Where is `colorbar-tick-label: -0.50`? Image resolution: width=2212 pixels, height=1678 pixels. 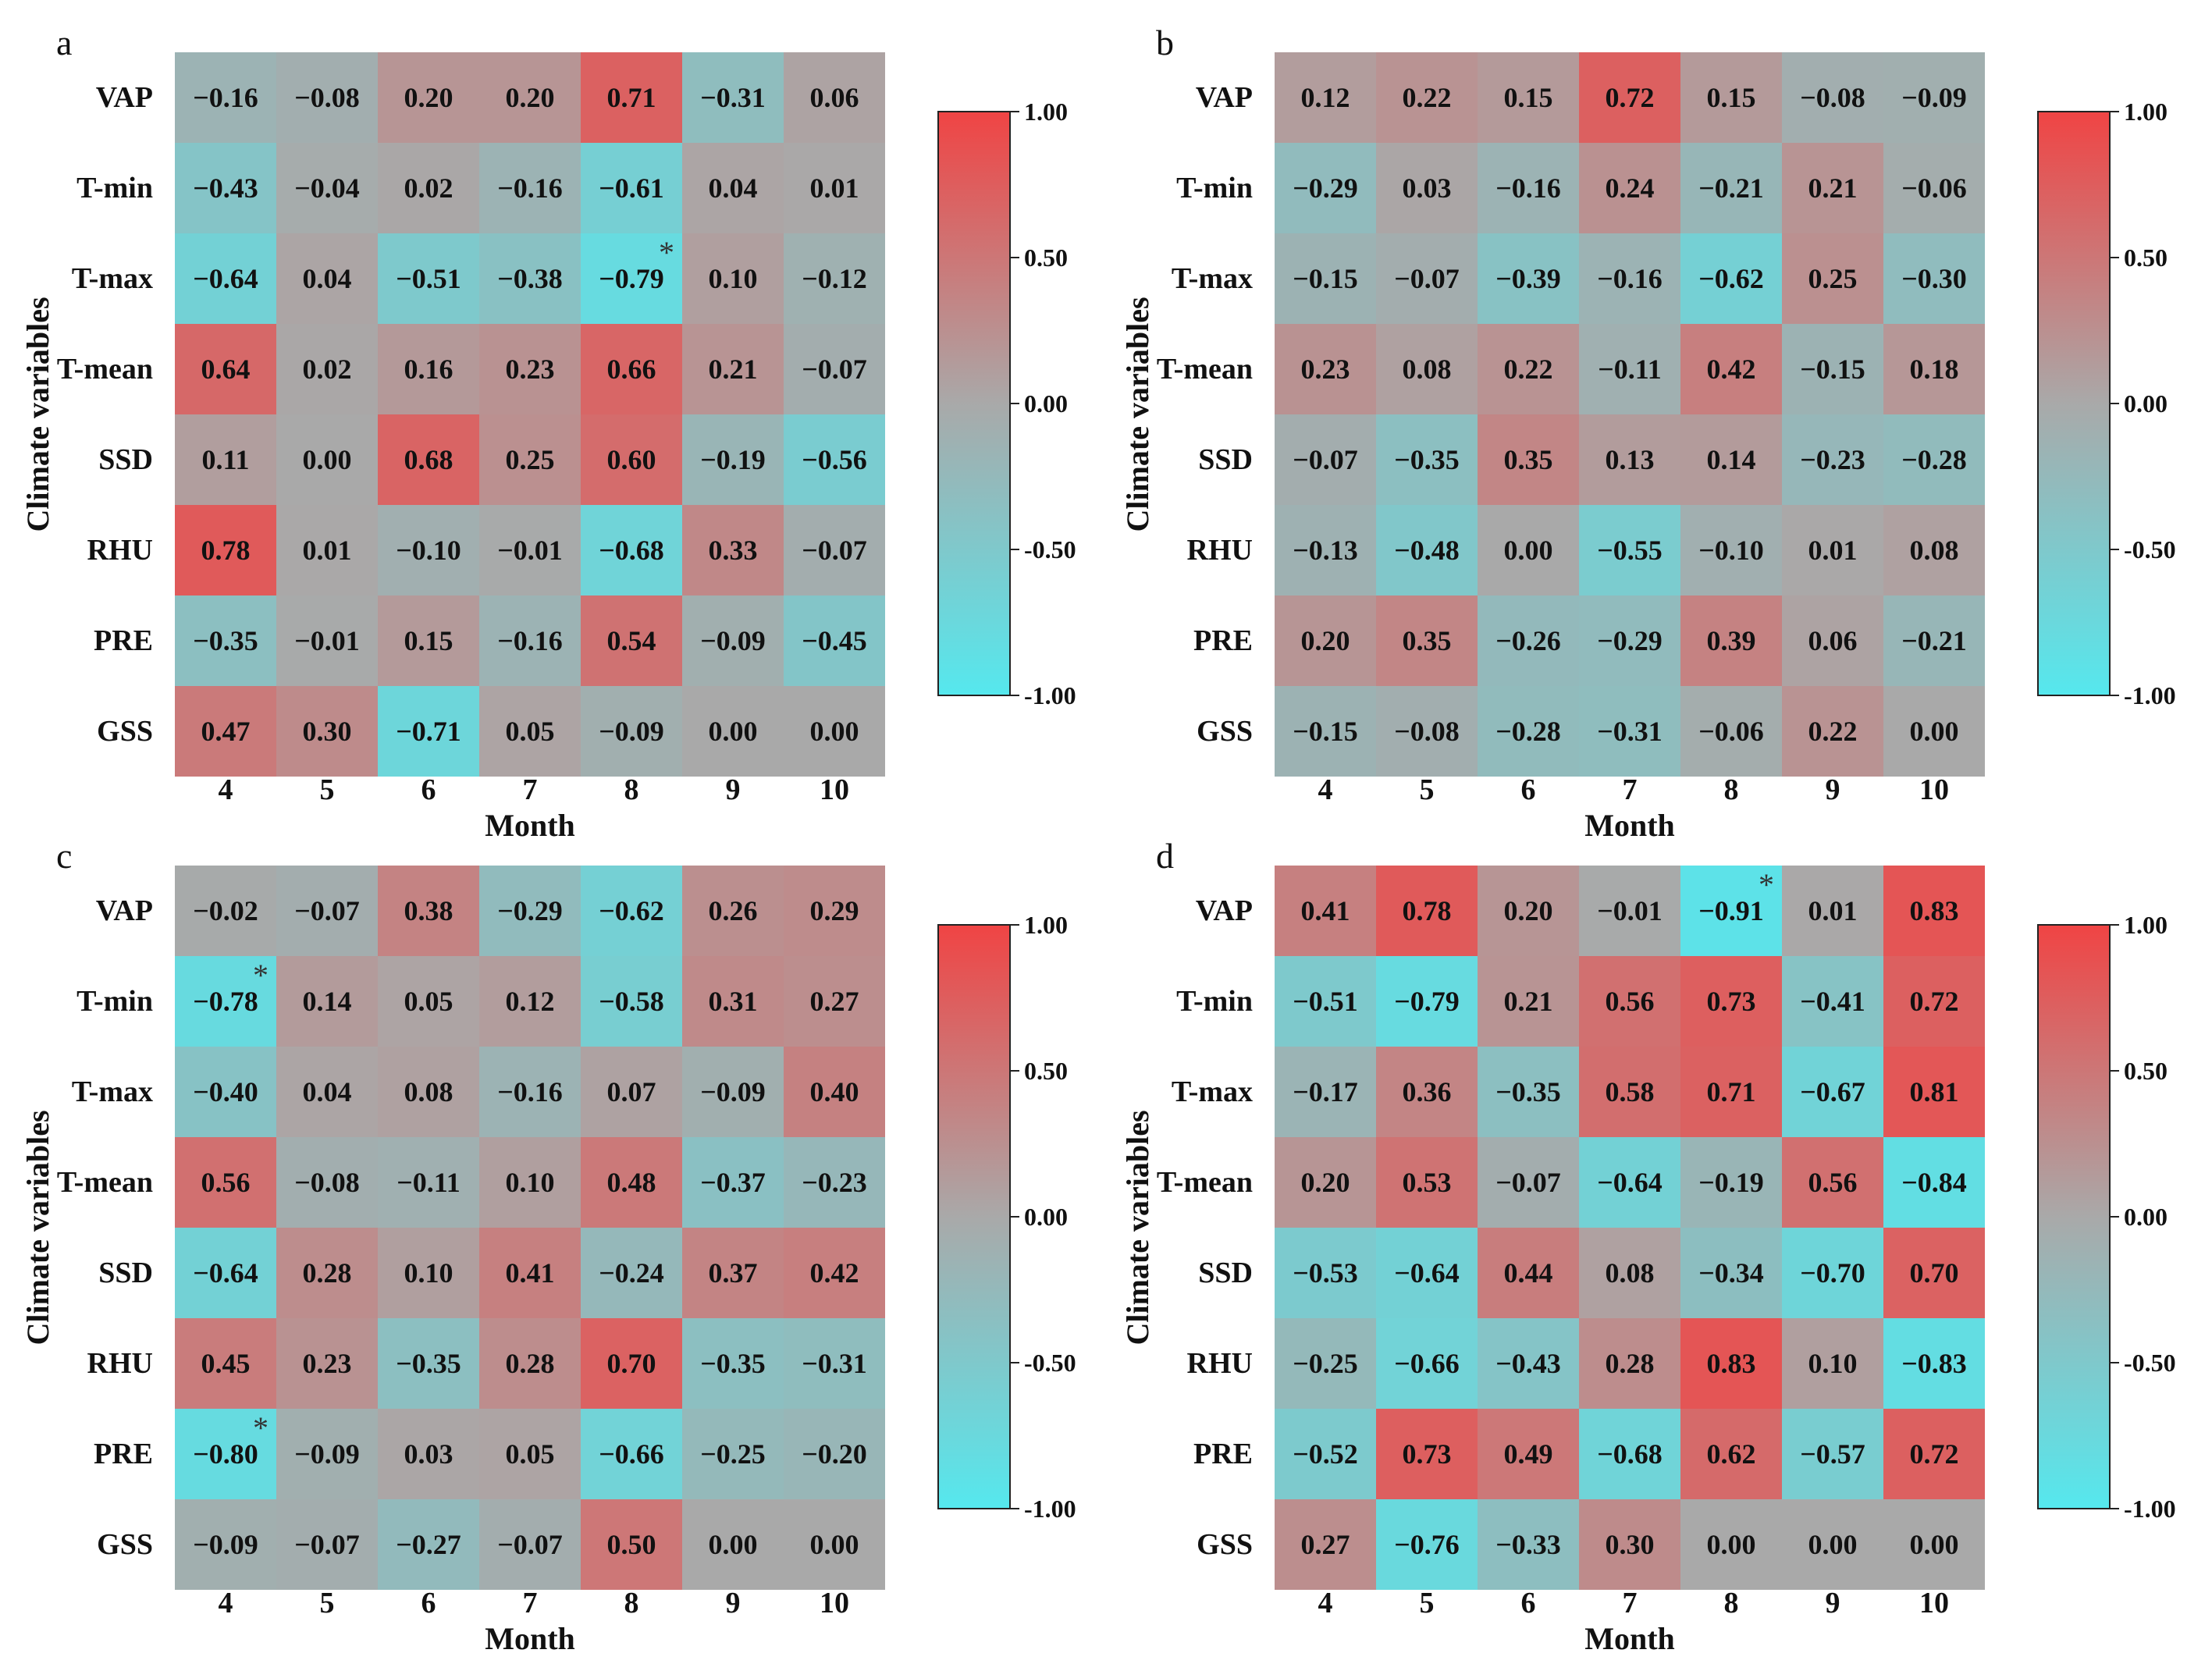 colorbar-tick-label: -0.50 is located at coordinates (2150, 549).